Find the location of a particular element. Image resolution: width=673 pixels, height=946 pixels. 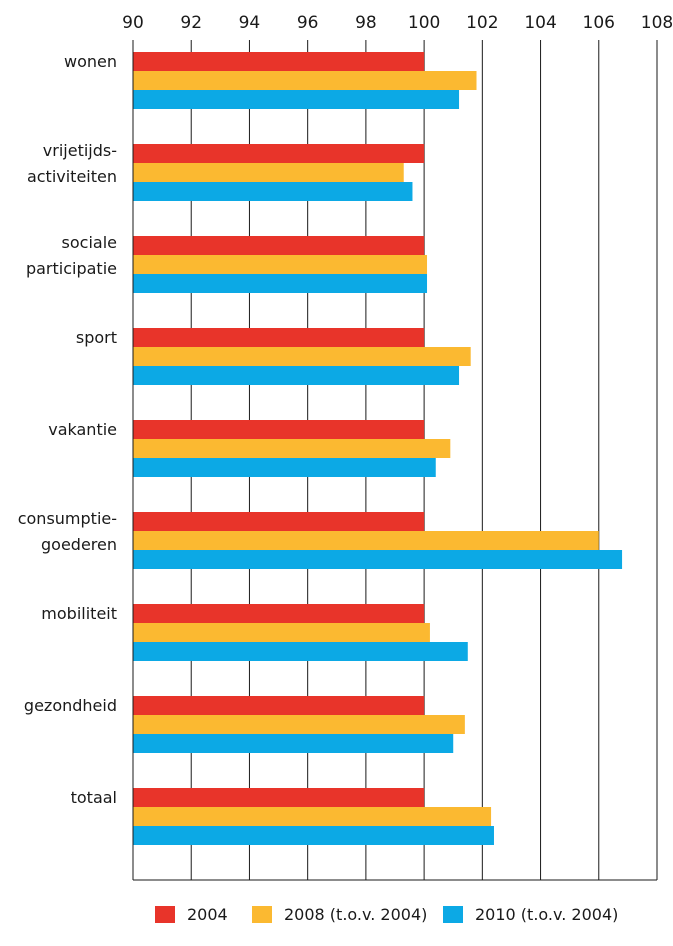

legend-swatch-2004 is located at coordinates (165, 914).